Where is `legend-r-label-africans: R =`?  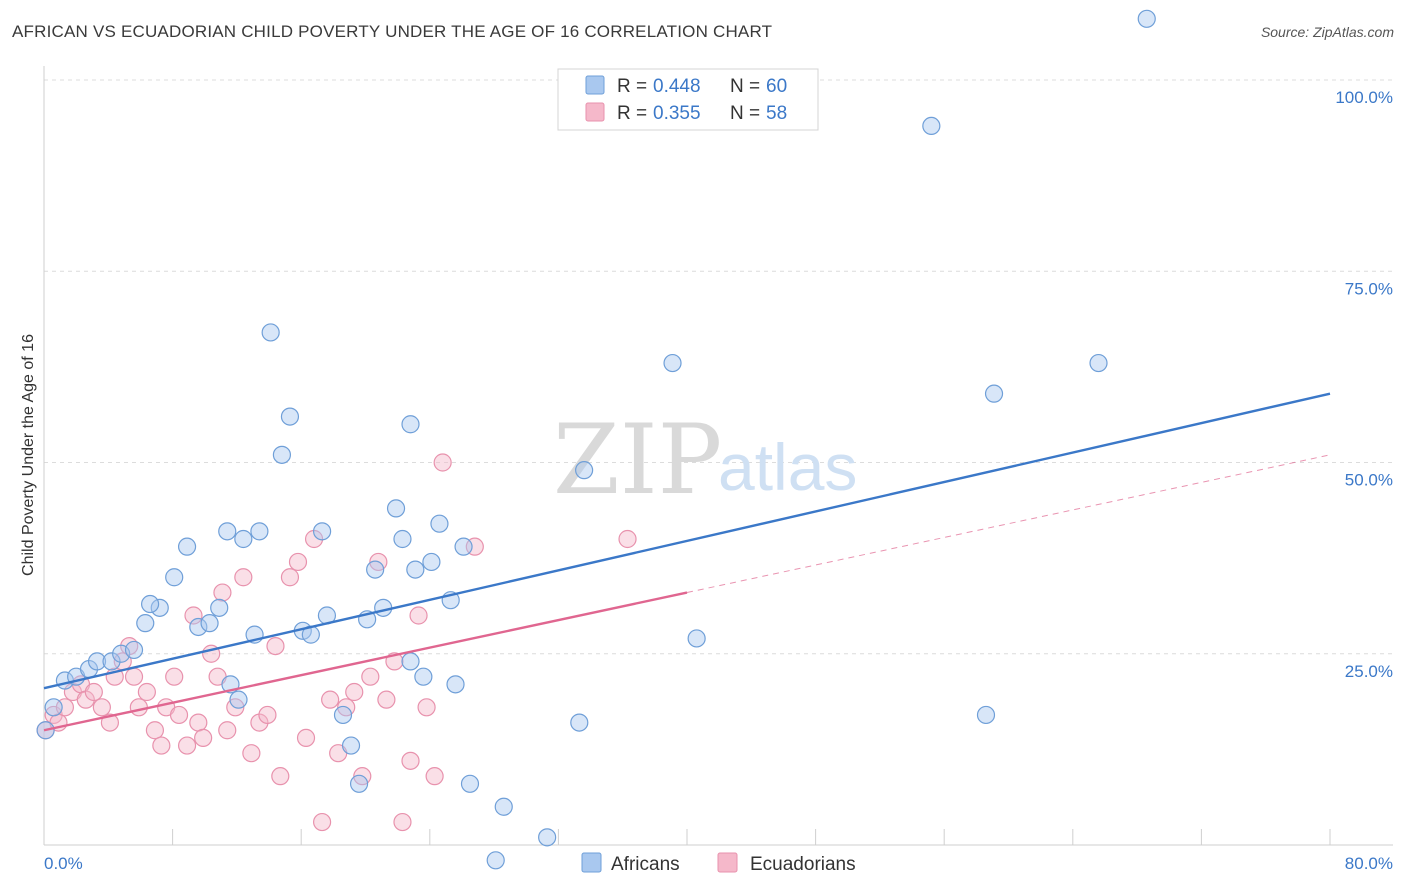
legend-r-label-africans: R = is located at coordinates (632, 86).